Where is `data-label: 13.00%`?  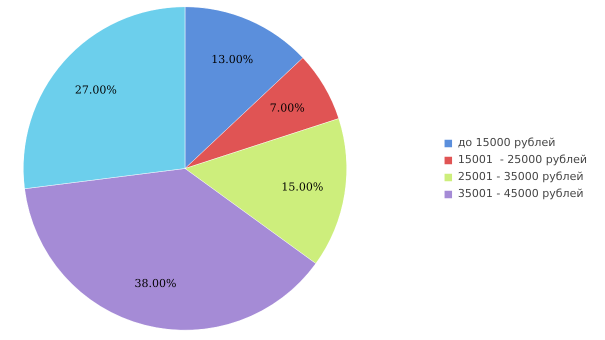
data-label: 13.00% is located at coordinates (232, 59).